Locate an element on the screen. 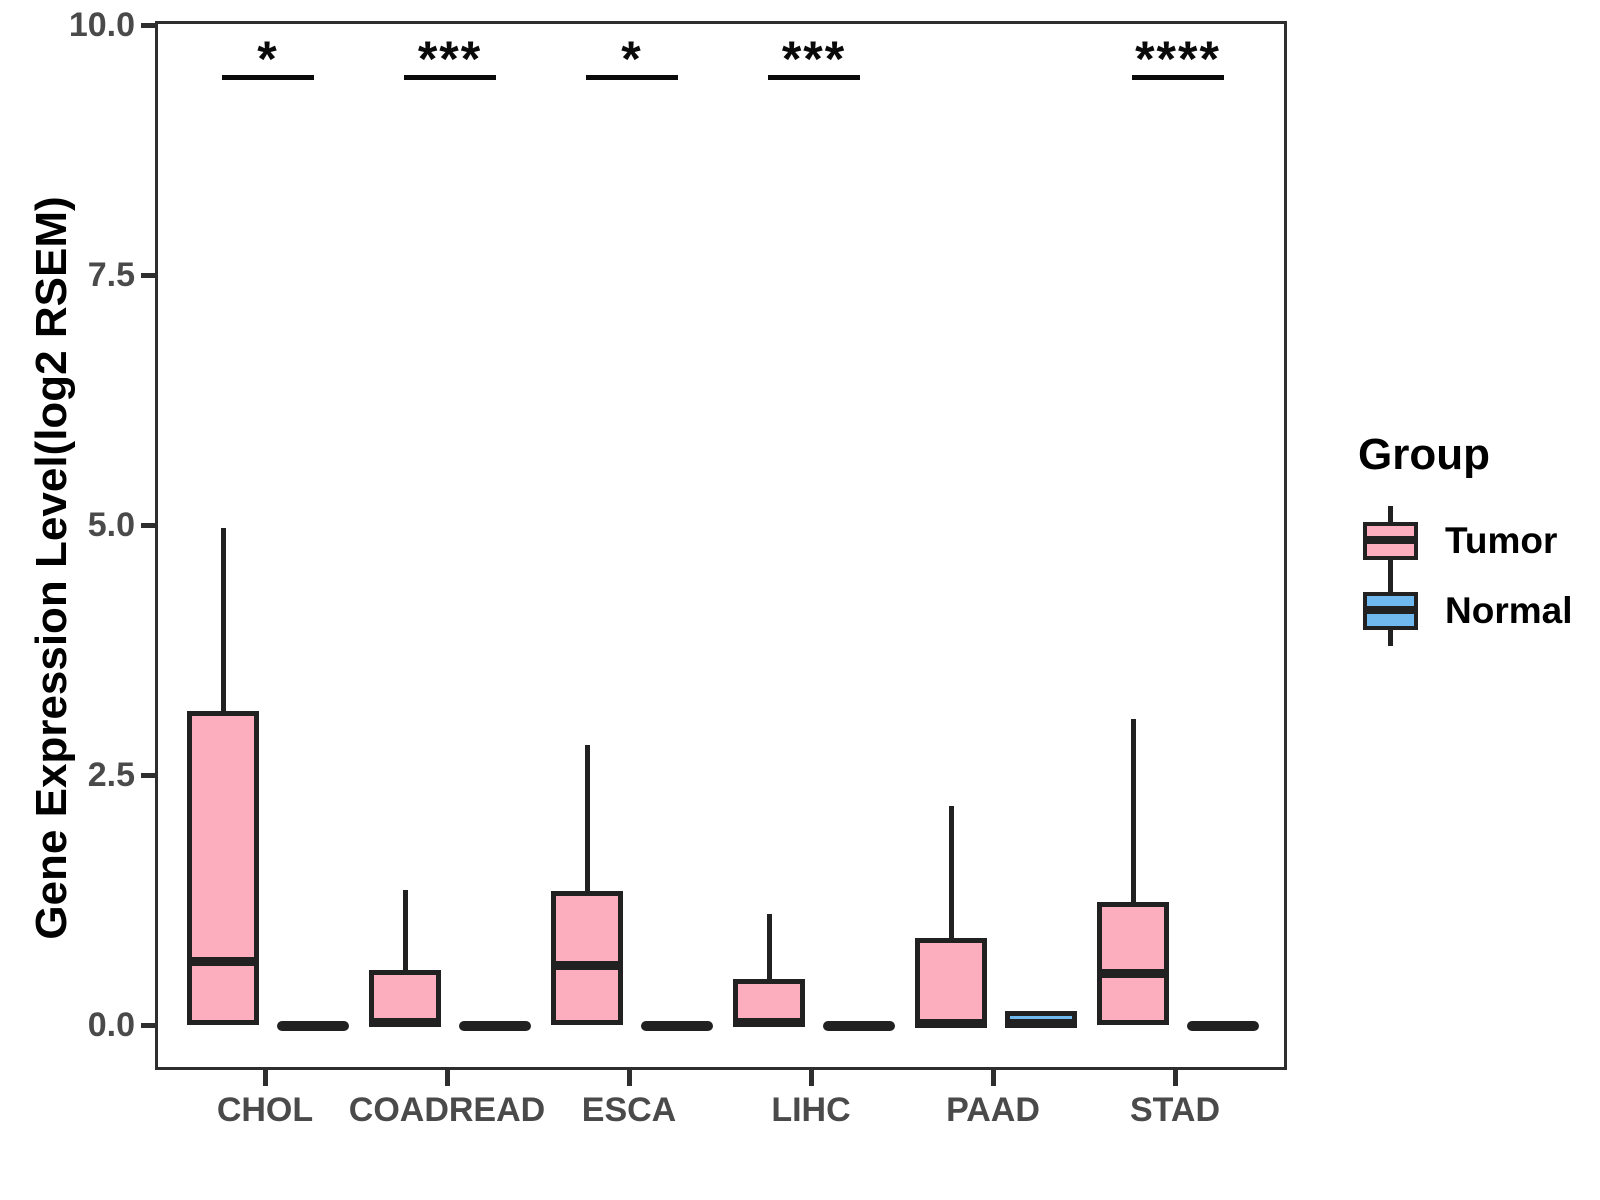 The height and width of the screenshot is (1200, 1600). legend-item: Tumor is located at coordinates (1465, 541).